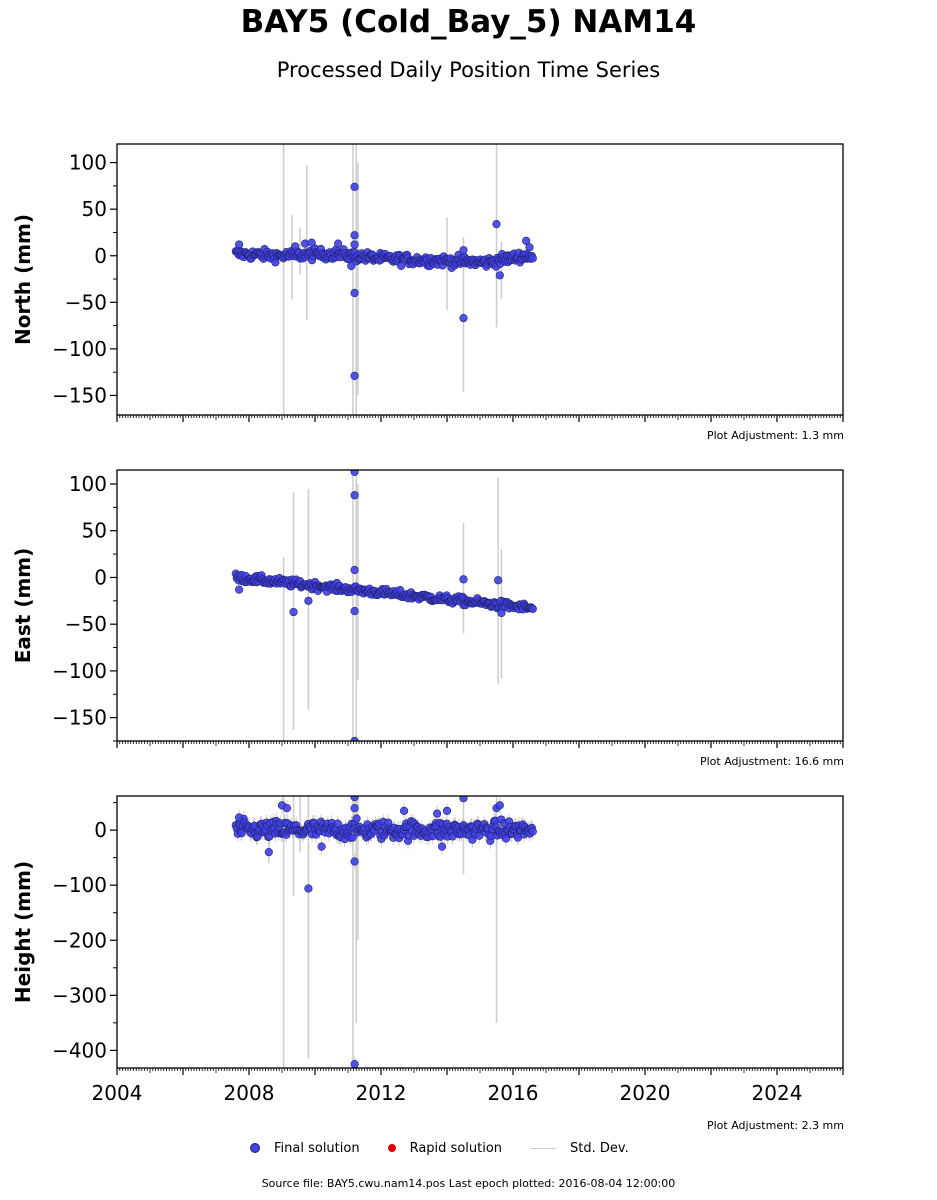 Image resolution: width=937 pixels, height=1200 pixels. I want to click on legend: Final solution Rapid solution Std. Dev., so click(453, 1148).